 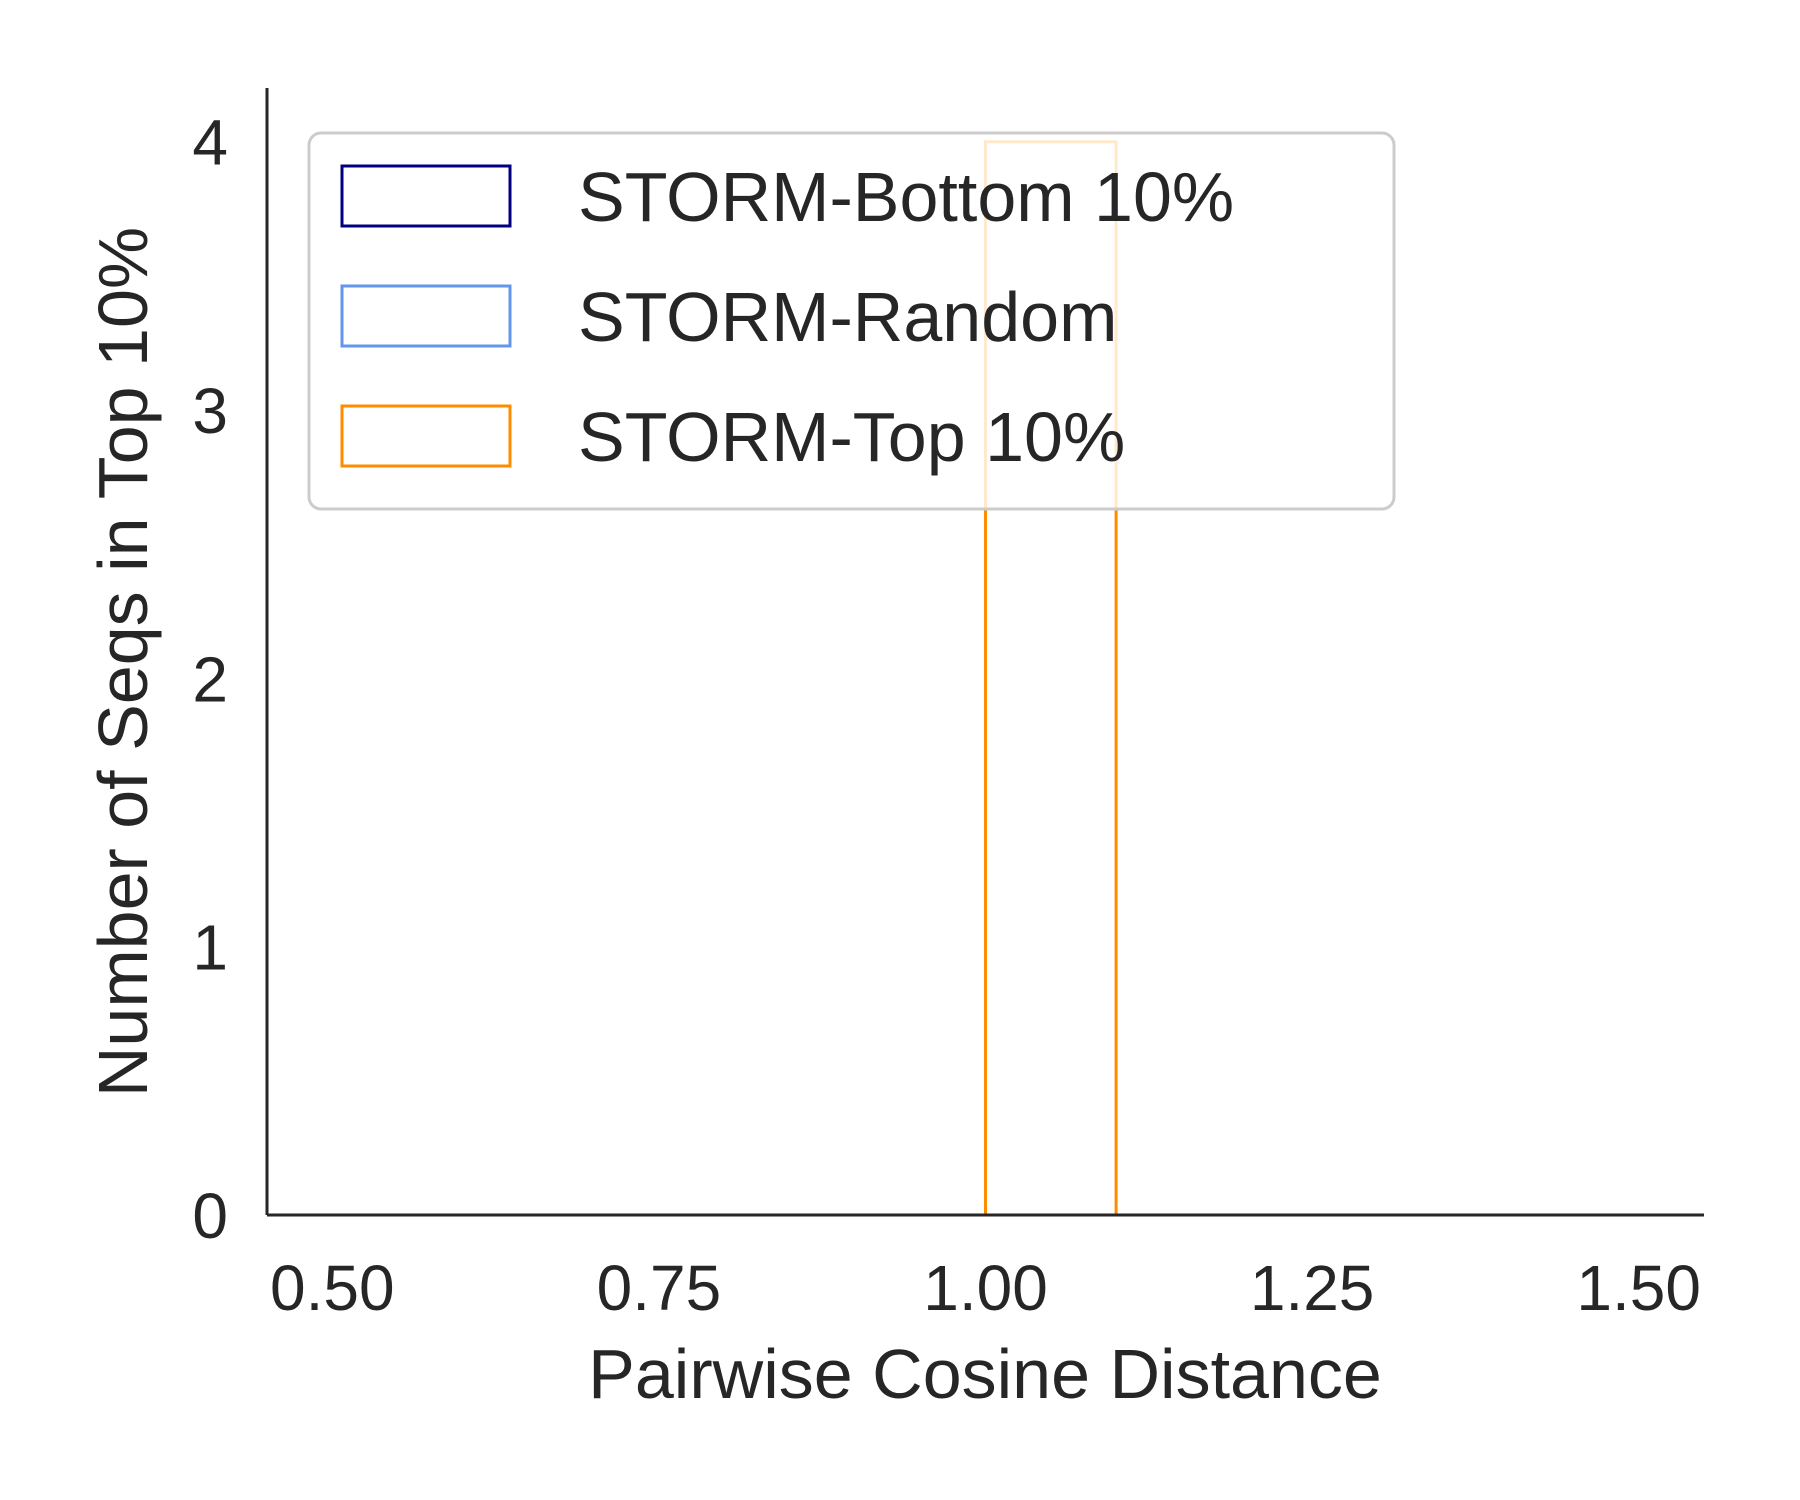 I want to click on y-tick-labels: 0 1 2 3 4, so click(x=210, y=679).